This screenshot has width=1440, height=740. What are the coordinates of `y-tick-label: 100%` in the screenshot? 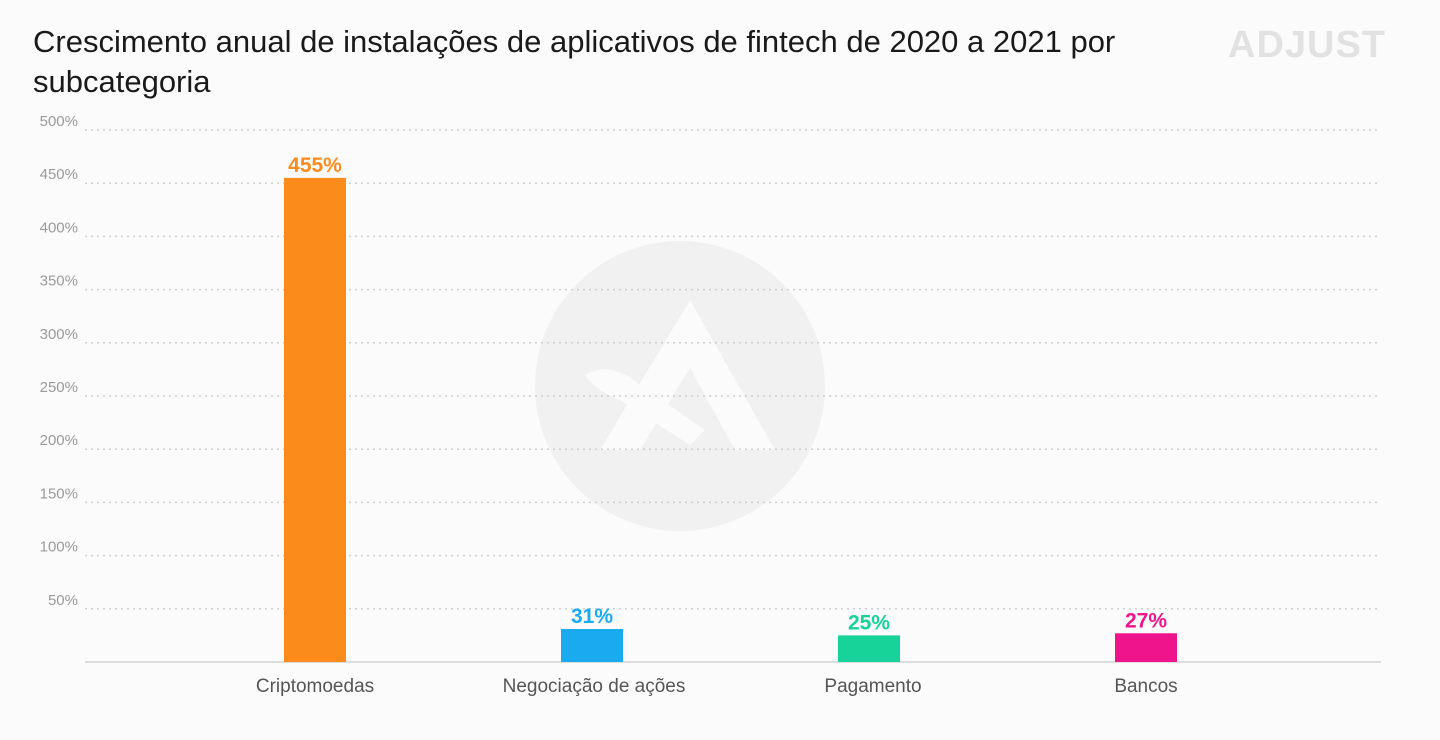 It's located at (59, 547).